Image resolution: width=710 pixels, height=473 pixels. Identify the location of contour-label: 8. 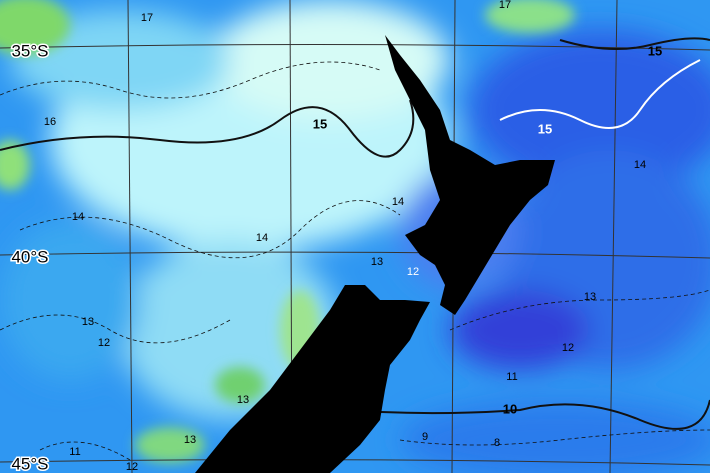
(497, 443).